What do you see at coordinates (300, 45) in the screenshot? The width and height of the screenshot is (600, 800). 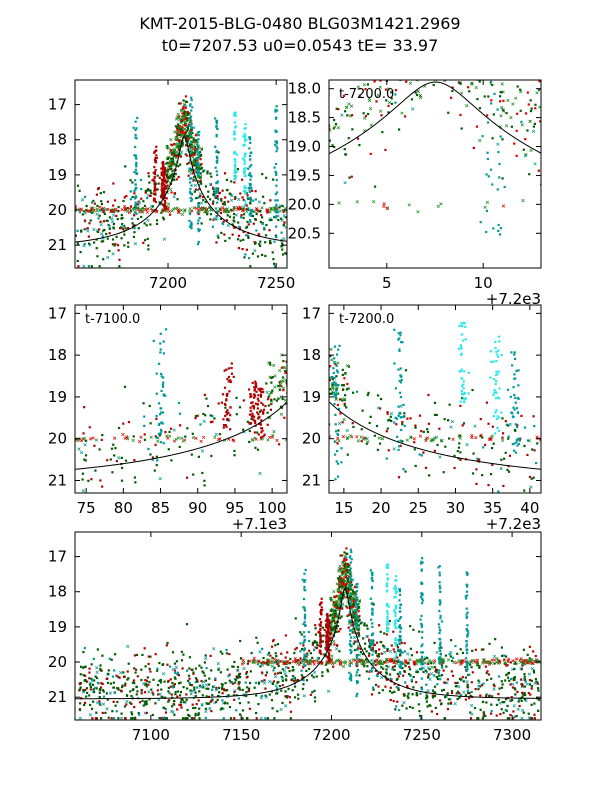 I see `figure-title-line-2: t0=7207.53 u0=0.0543 tE= 33.97` at bounding box center [300, 45].